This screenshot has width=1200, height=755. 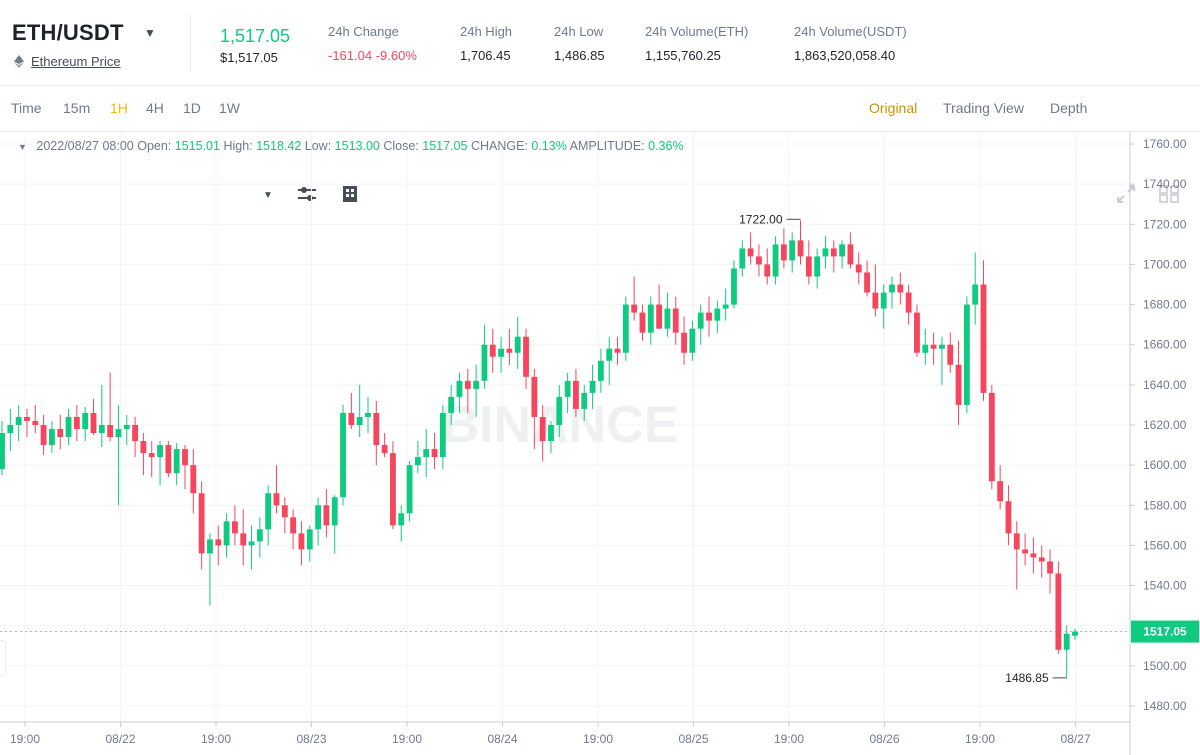 What do you see at coordinates (845, 55) in the screenshot?
I see `stat-value: 1,863,520,058.40` at bounding box center [845, 55].